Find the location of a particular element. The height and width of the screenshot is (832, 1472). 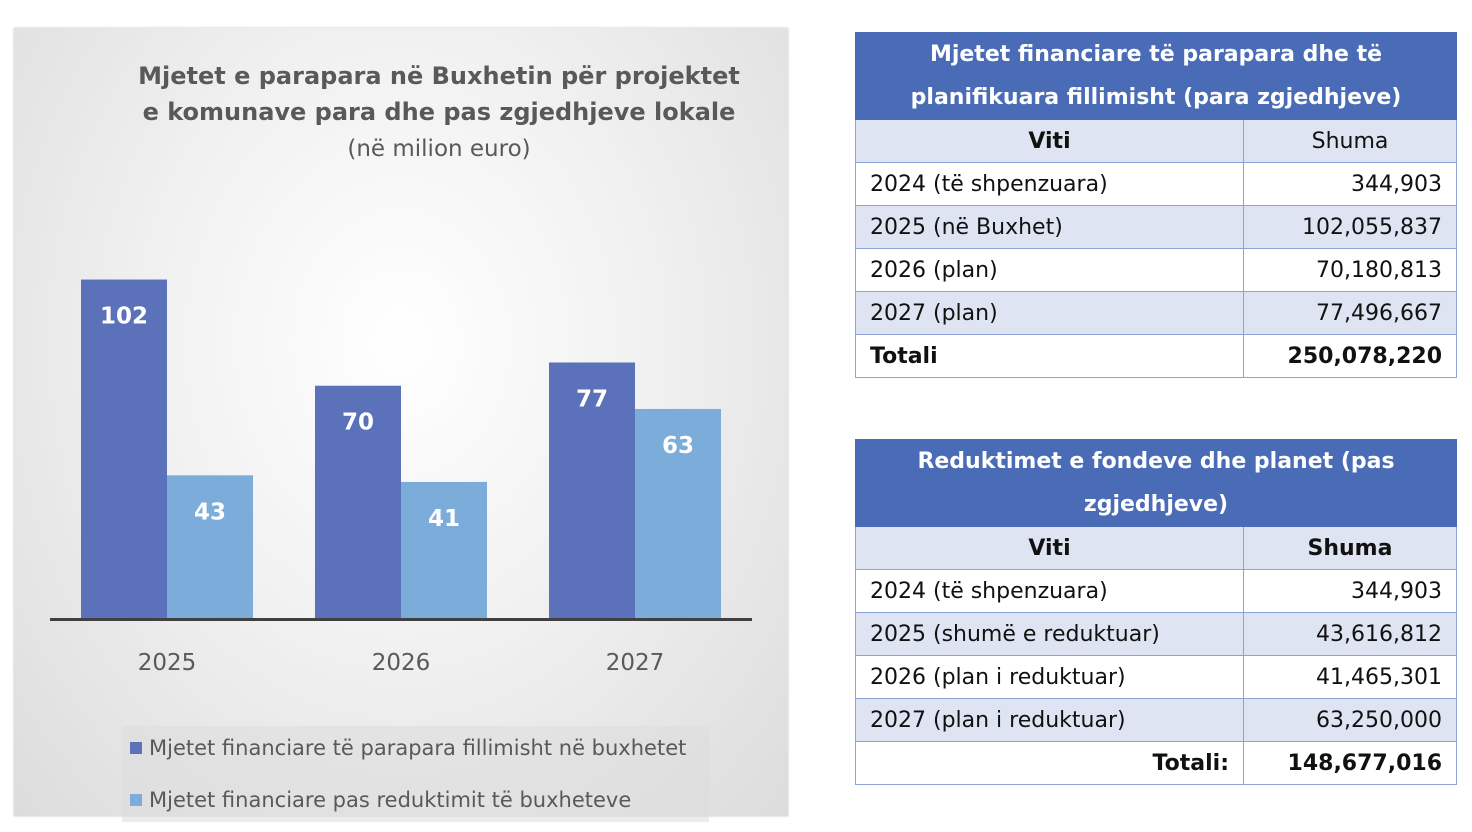

chart-subtitle: (në milion euro) is located at coordinates (439, 149).